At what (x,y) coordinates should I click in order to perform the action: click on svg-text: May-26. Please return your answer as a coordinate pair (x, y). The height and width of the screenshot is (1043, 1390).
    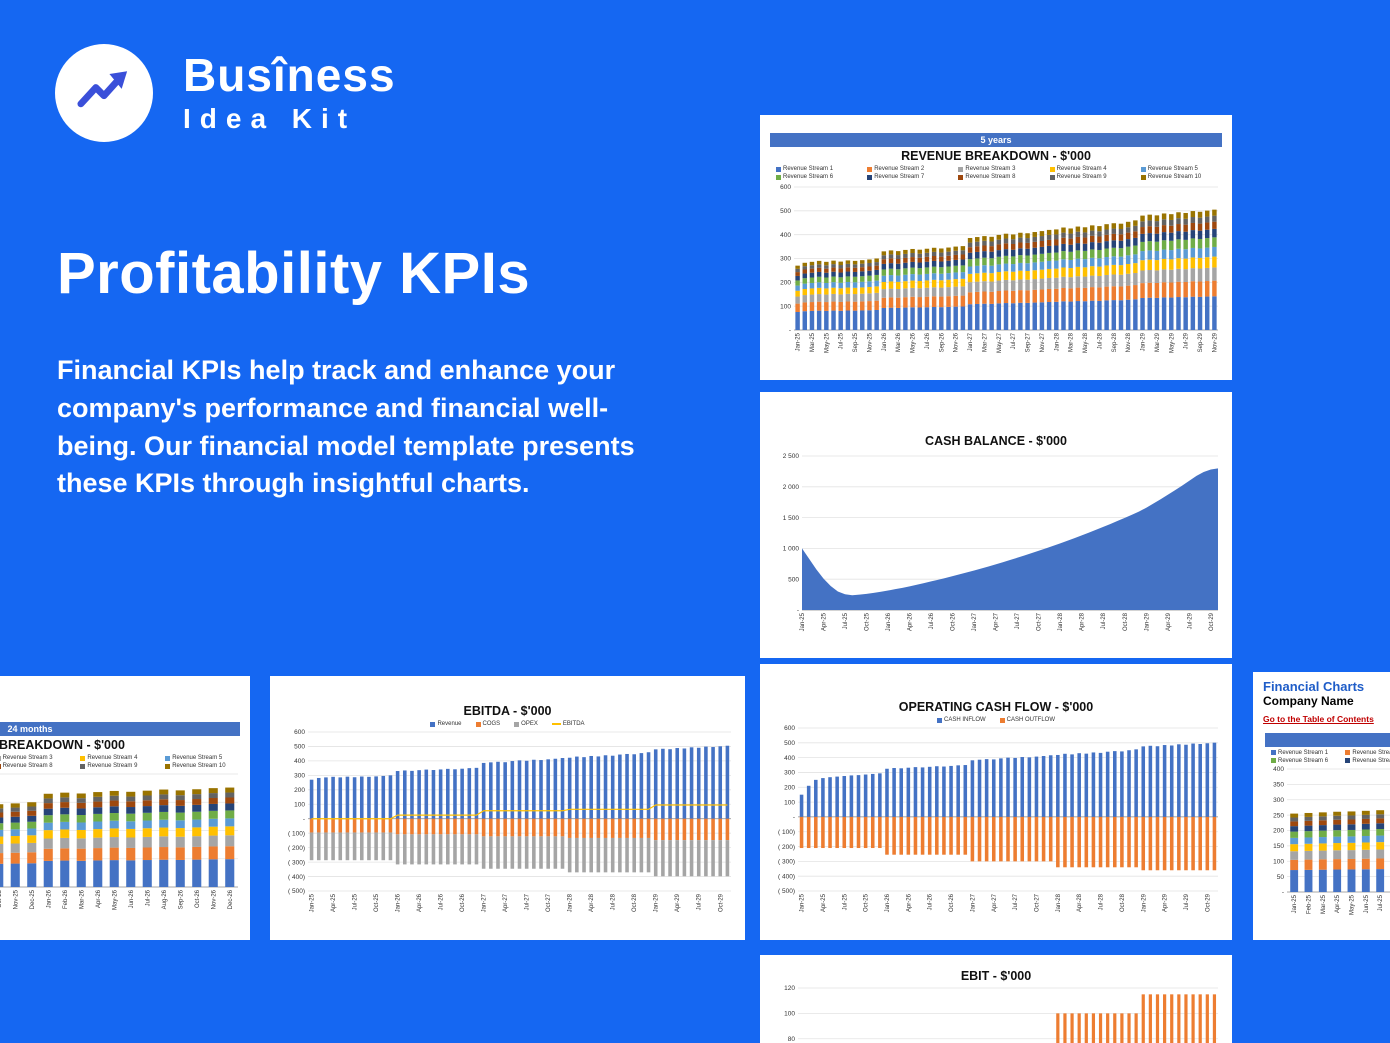
    Looking at the image, I should click on (115, 899).